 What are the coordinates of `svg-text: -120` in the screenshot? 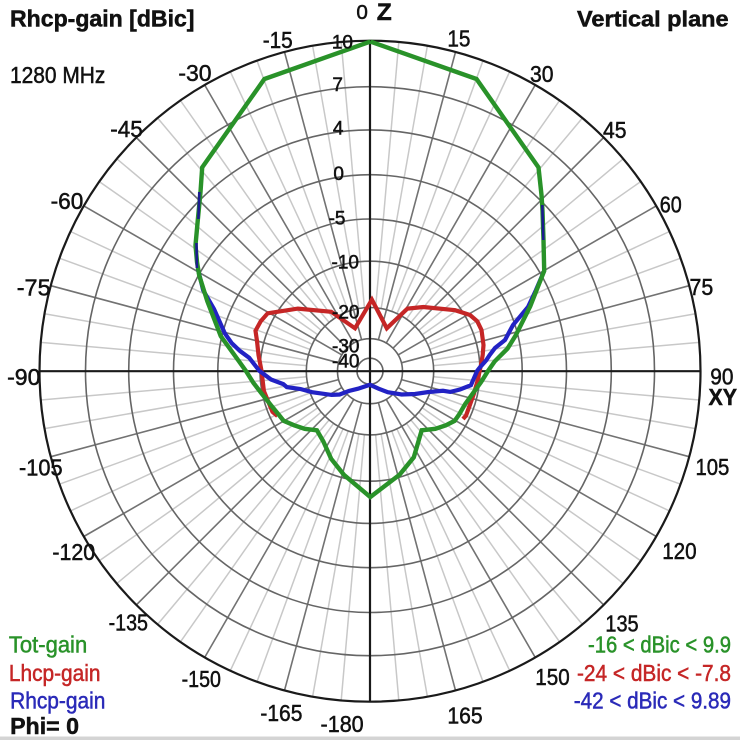 It's located at (73, 552).